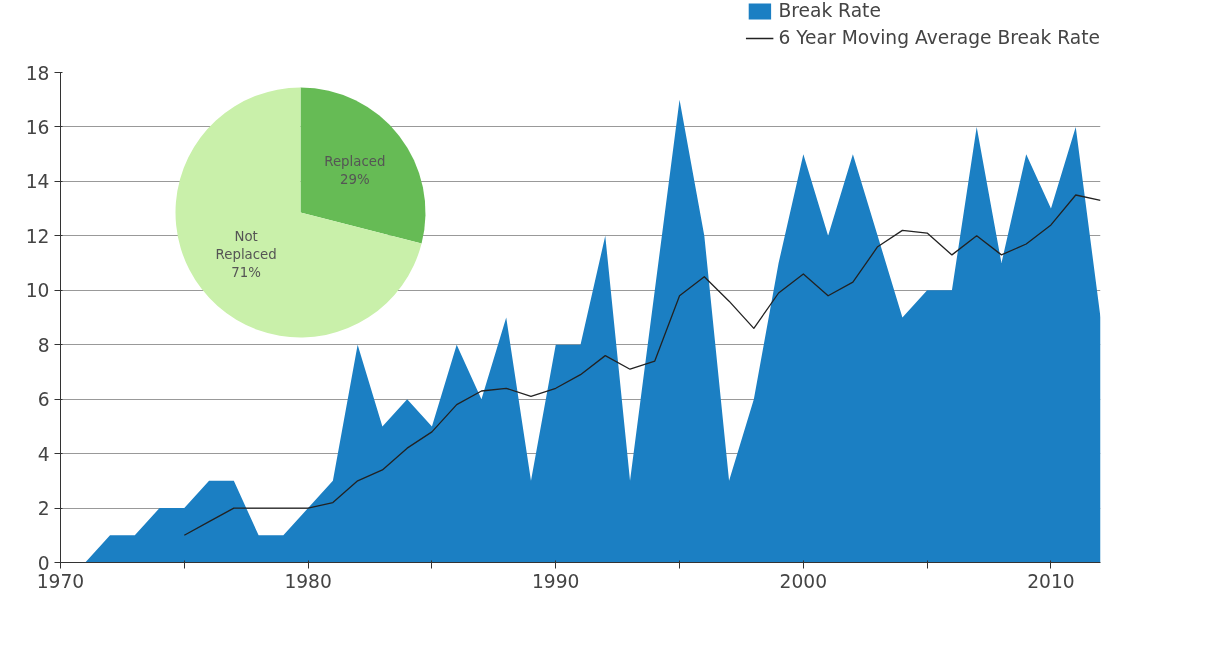  What do you see at coordinates (355, 161) in the screenshot?
I see `slice-label: Replaced` at bounding box center [355, 161].